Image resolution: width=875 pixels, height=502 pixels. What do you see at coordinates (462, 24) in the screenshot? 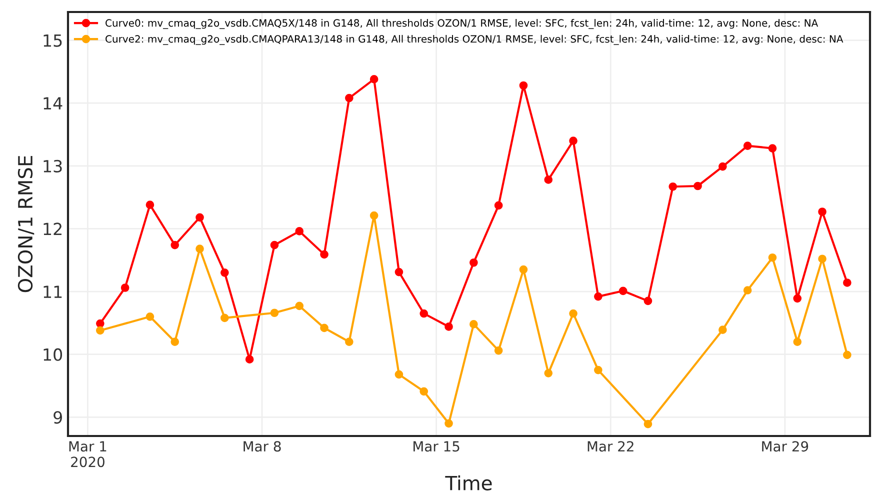
I see `legend-label: Curve0: mv_cmaq_g2o_vsdb.CMAQ5X/148 in G148, All thresholds OZON/1 RMSE, level: SFC, fcst_len: 24h, valid-time: 12, avg: None, desc: NA` at bounding box center [462, 24].